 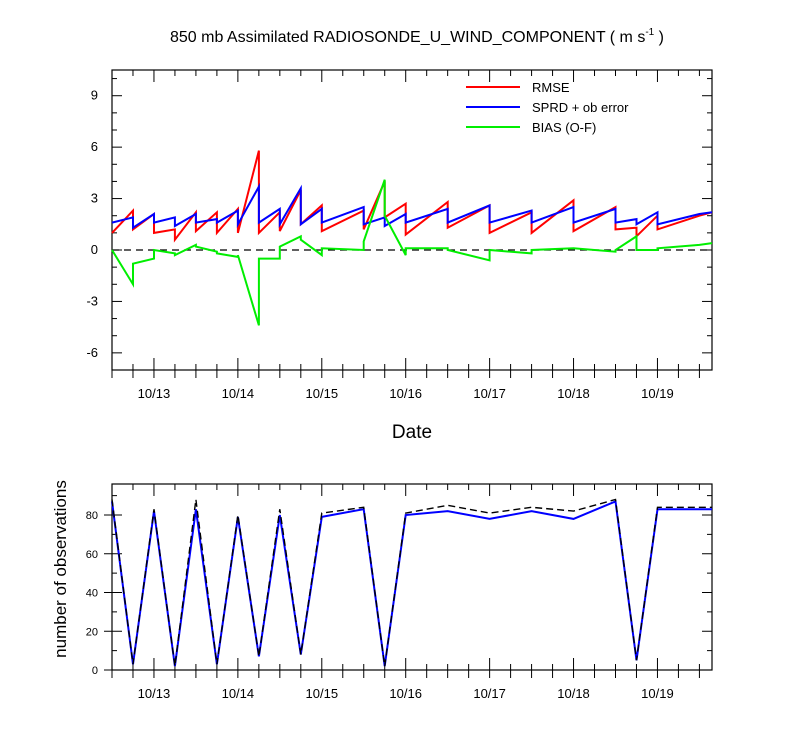 What do you see at coordinates (92, 594) in the screenshot?
I see `bottom-ytick-label: 40` at bounding box center [92, 594].